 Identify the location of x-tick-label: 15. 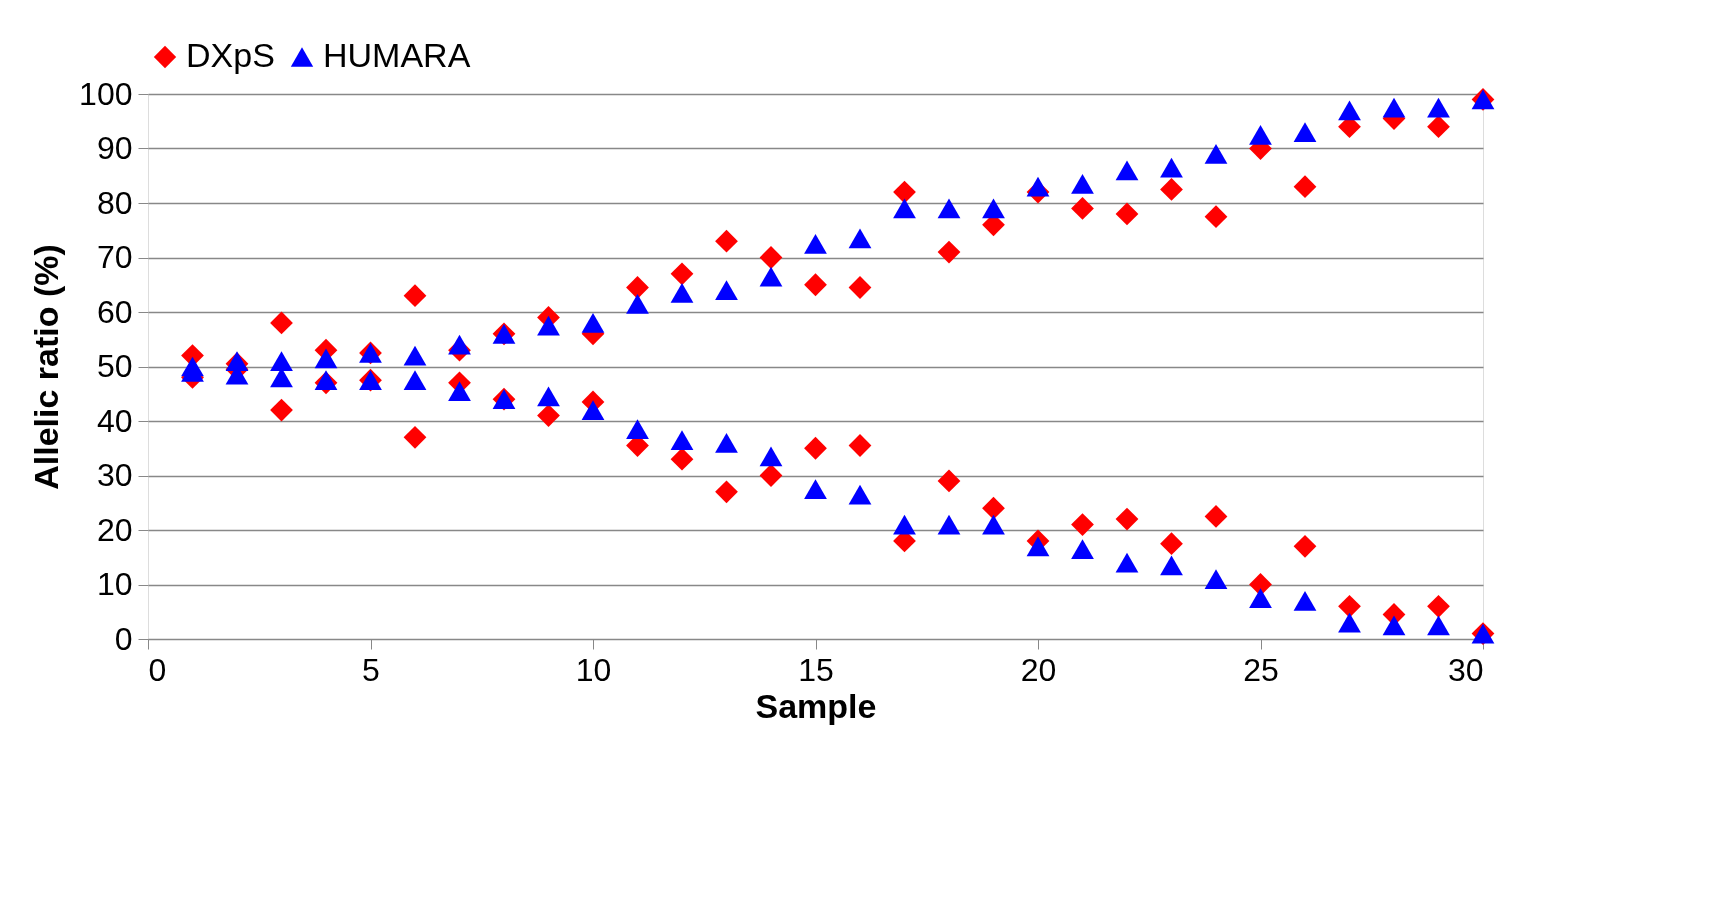
(816, 669).